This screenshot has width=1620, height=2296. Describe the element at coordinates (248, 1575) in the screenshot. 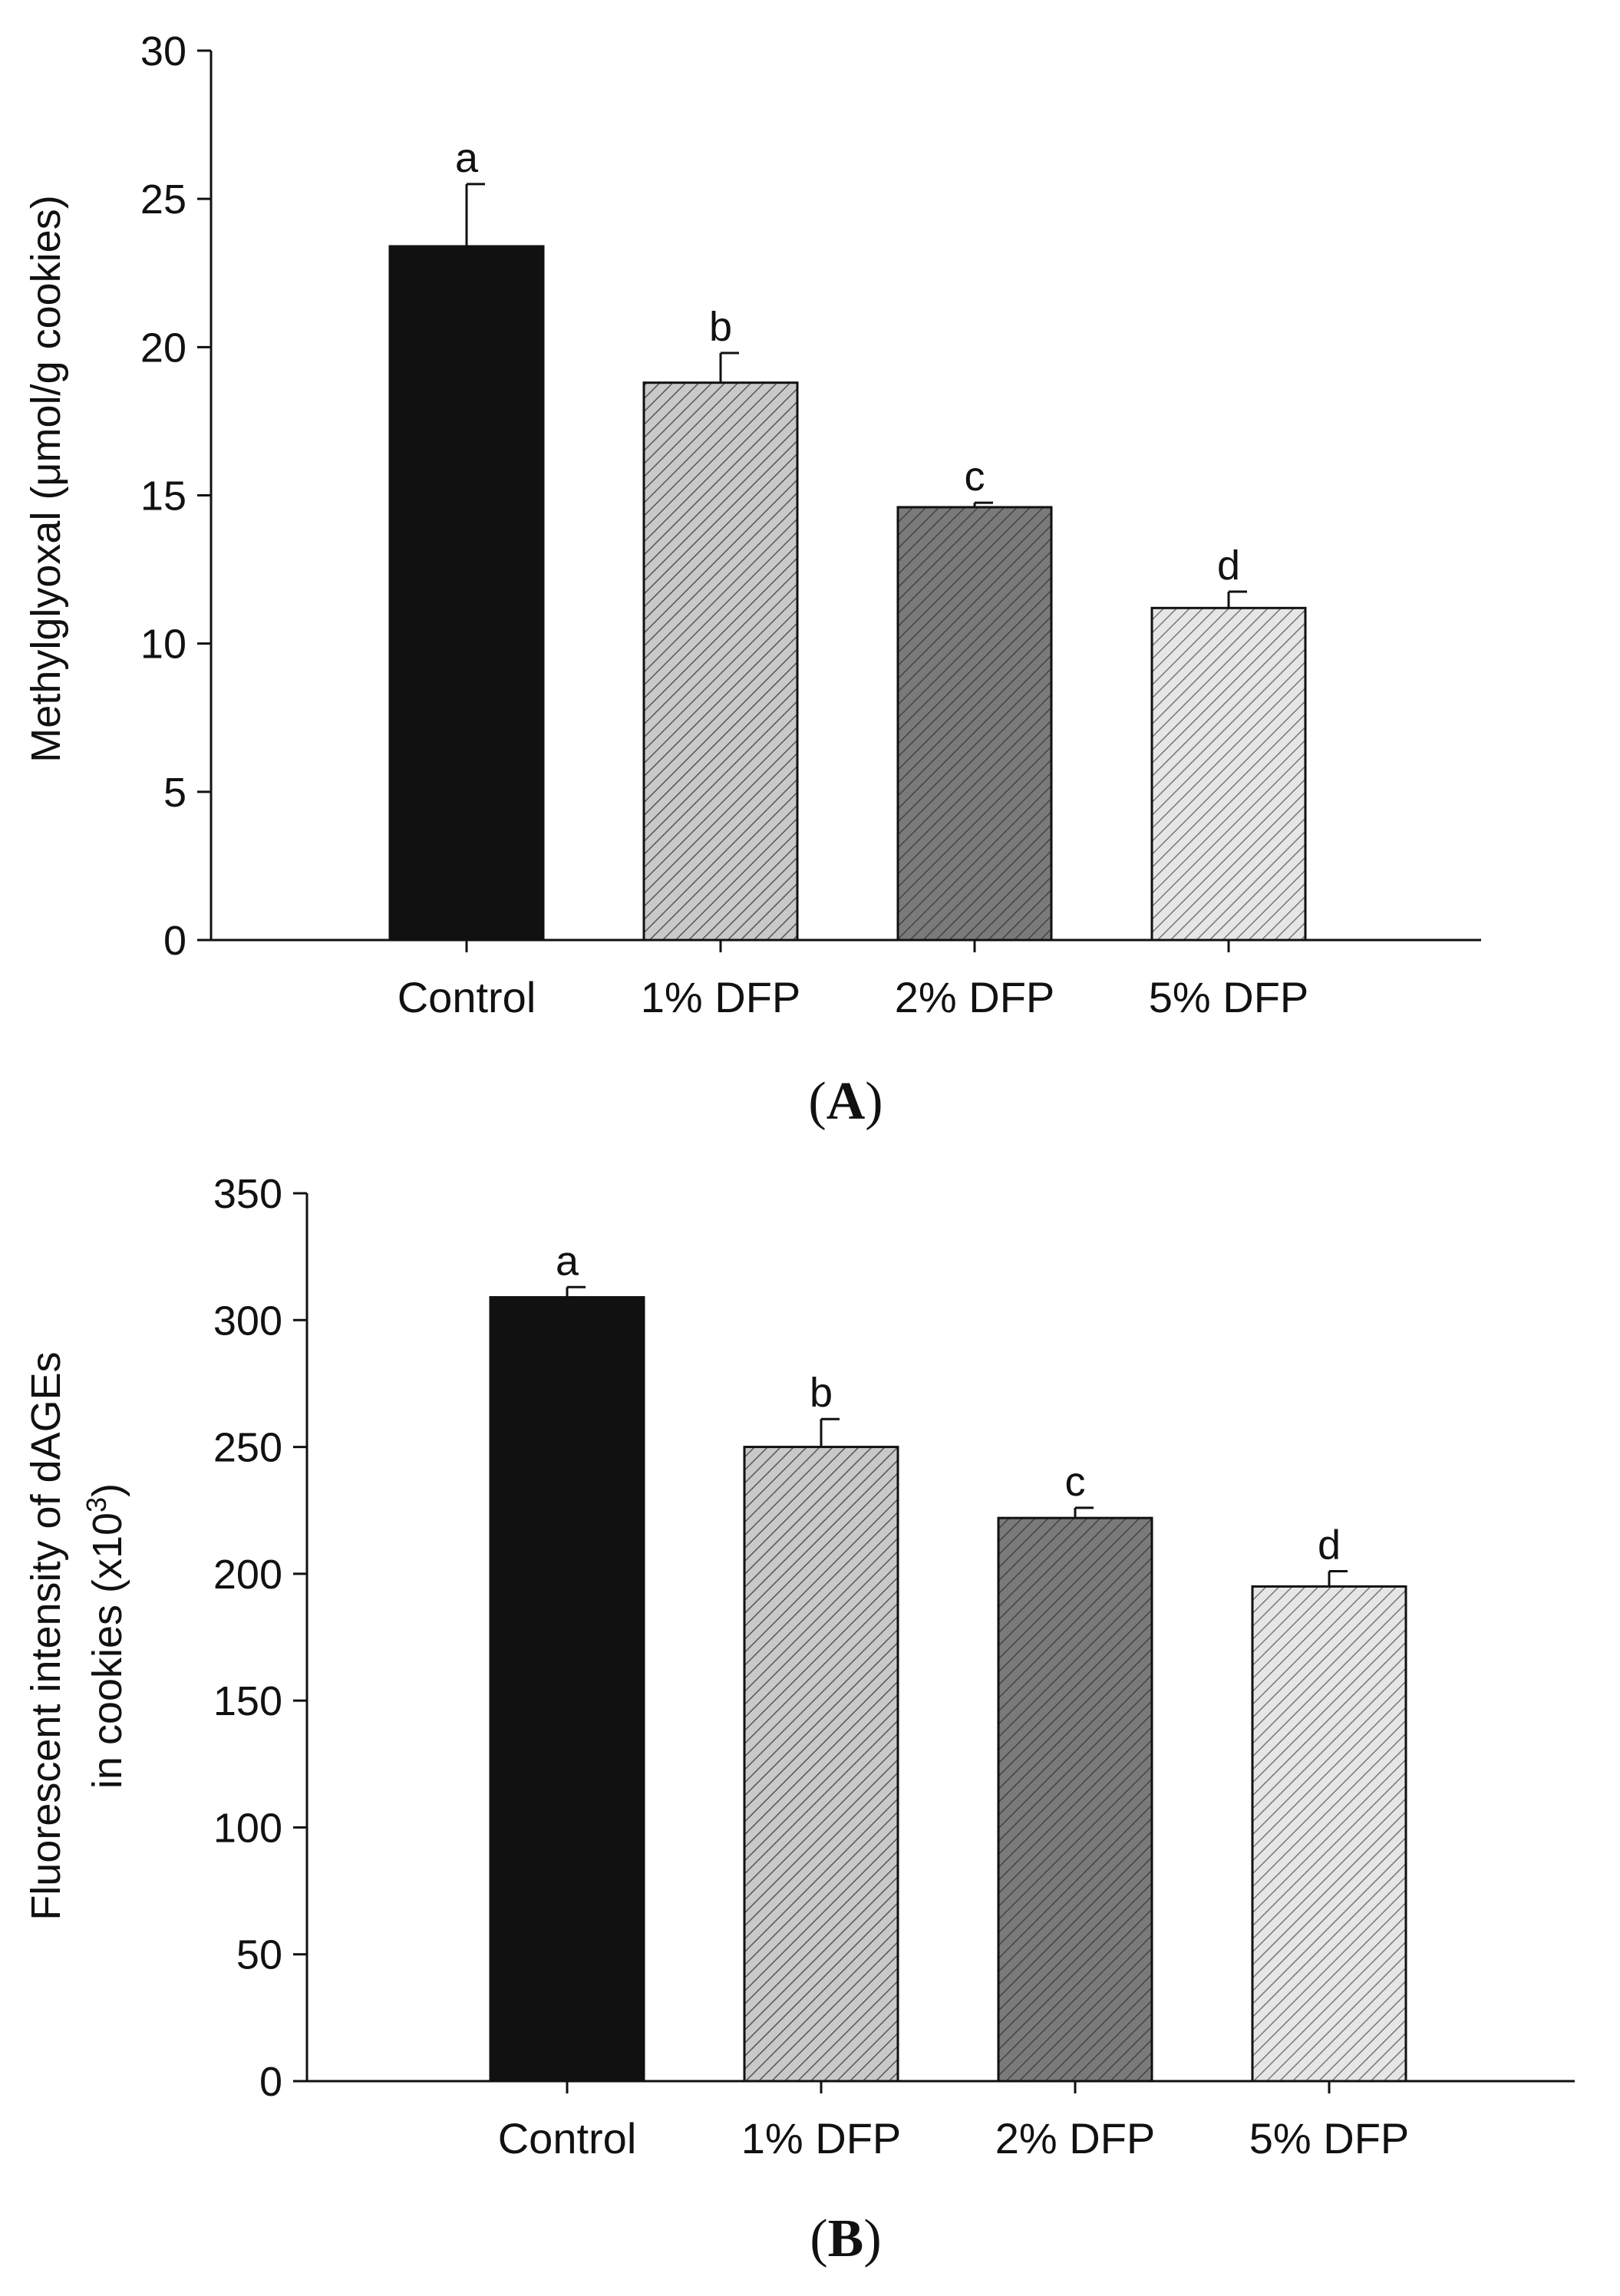

I see `y-tick-label: 200` at that location.